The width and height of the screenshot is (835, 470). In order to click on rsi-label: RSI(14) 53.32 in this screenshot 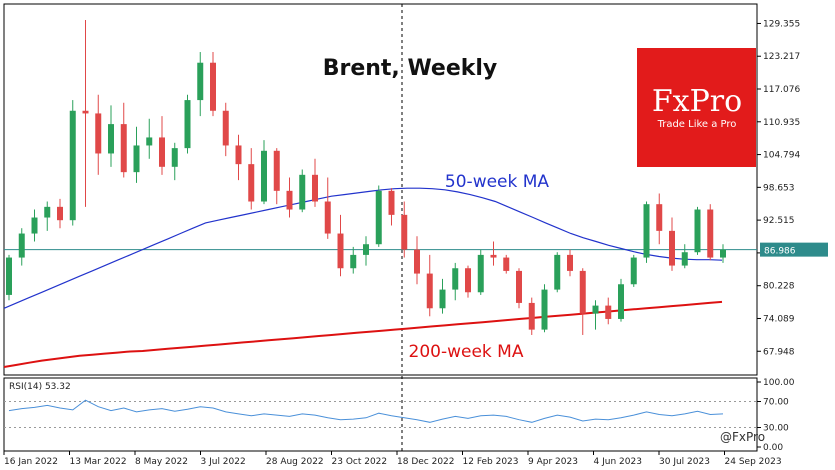, I will do `click(40, 387)`.